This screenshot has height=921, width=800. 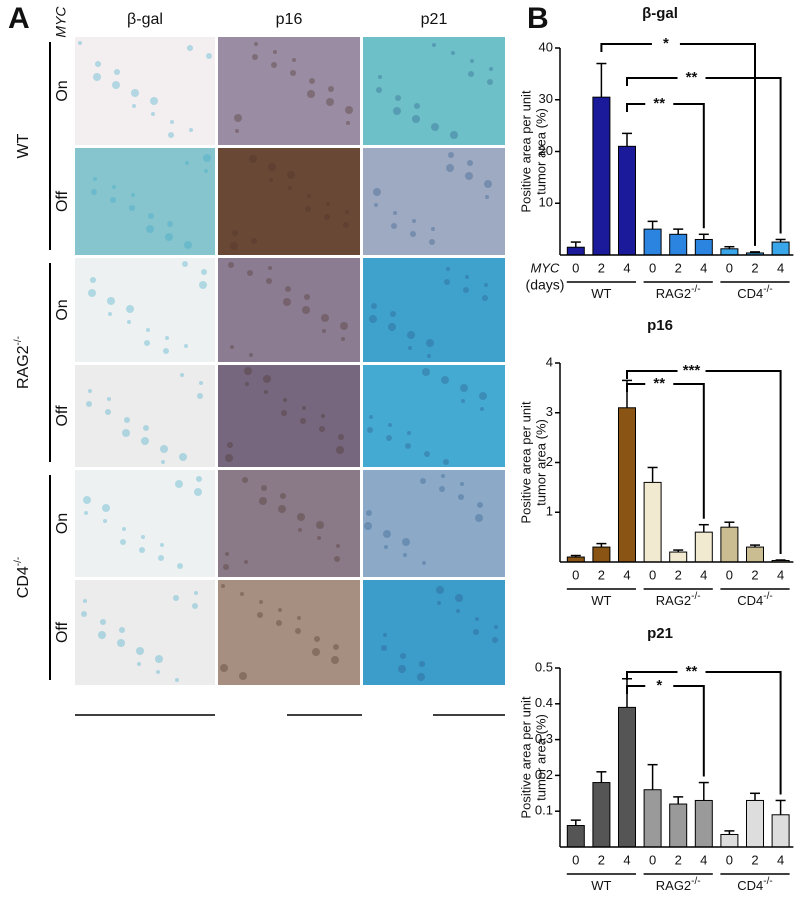 What do you see at coordinates (660, 13) in the screenshot?
I see `chart-title: β-gal` at bounding box center [660, 13].